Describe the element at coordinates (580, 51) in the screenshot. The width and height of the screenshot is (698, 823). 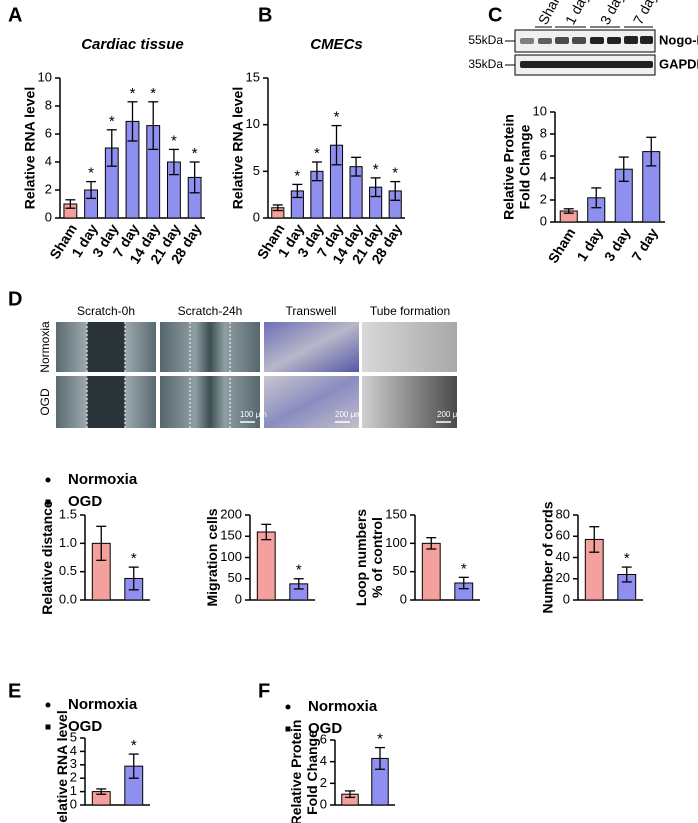
I see `western-blot` at that location.